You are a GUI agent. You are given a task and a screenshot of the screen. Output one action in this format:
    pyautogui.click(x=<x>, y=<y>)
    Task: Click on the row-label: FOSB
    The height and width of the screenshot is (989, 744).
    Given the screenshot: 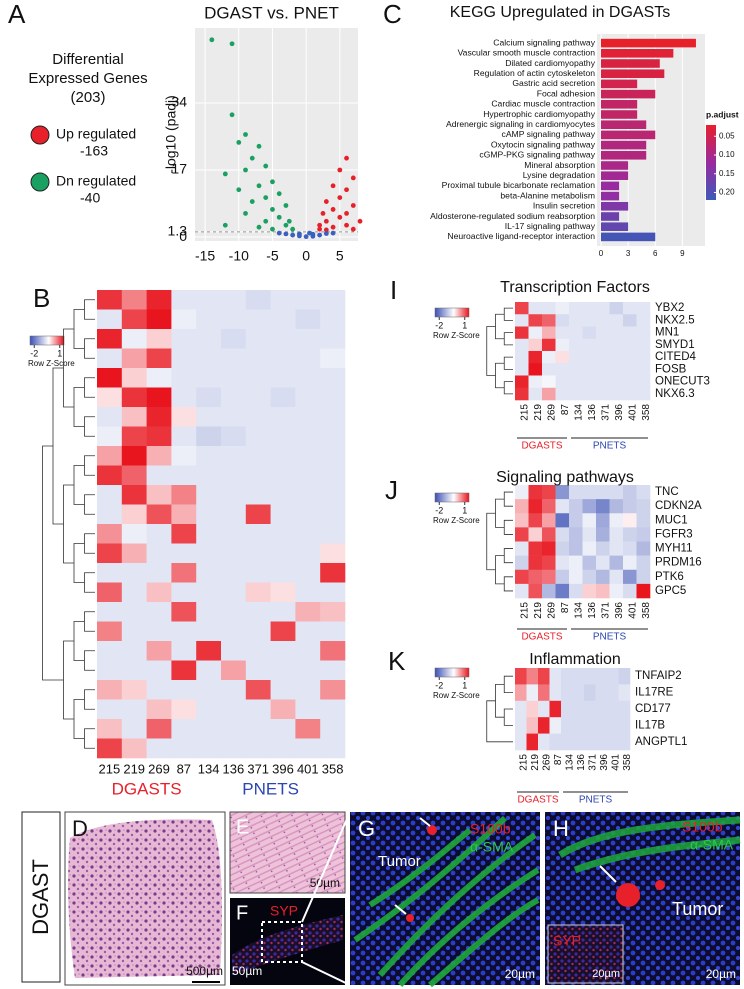 What is the action you would take?
    pyautogui.click(x=671, y=369)
    